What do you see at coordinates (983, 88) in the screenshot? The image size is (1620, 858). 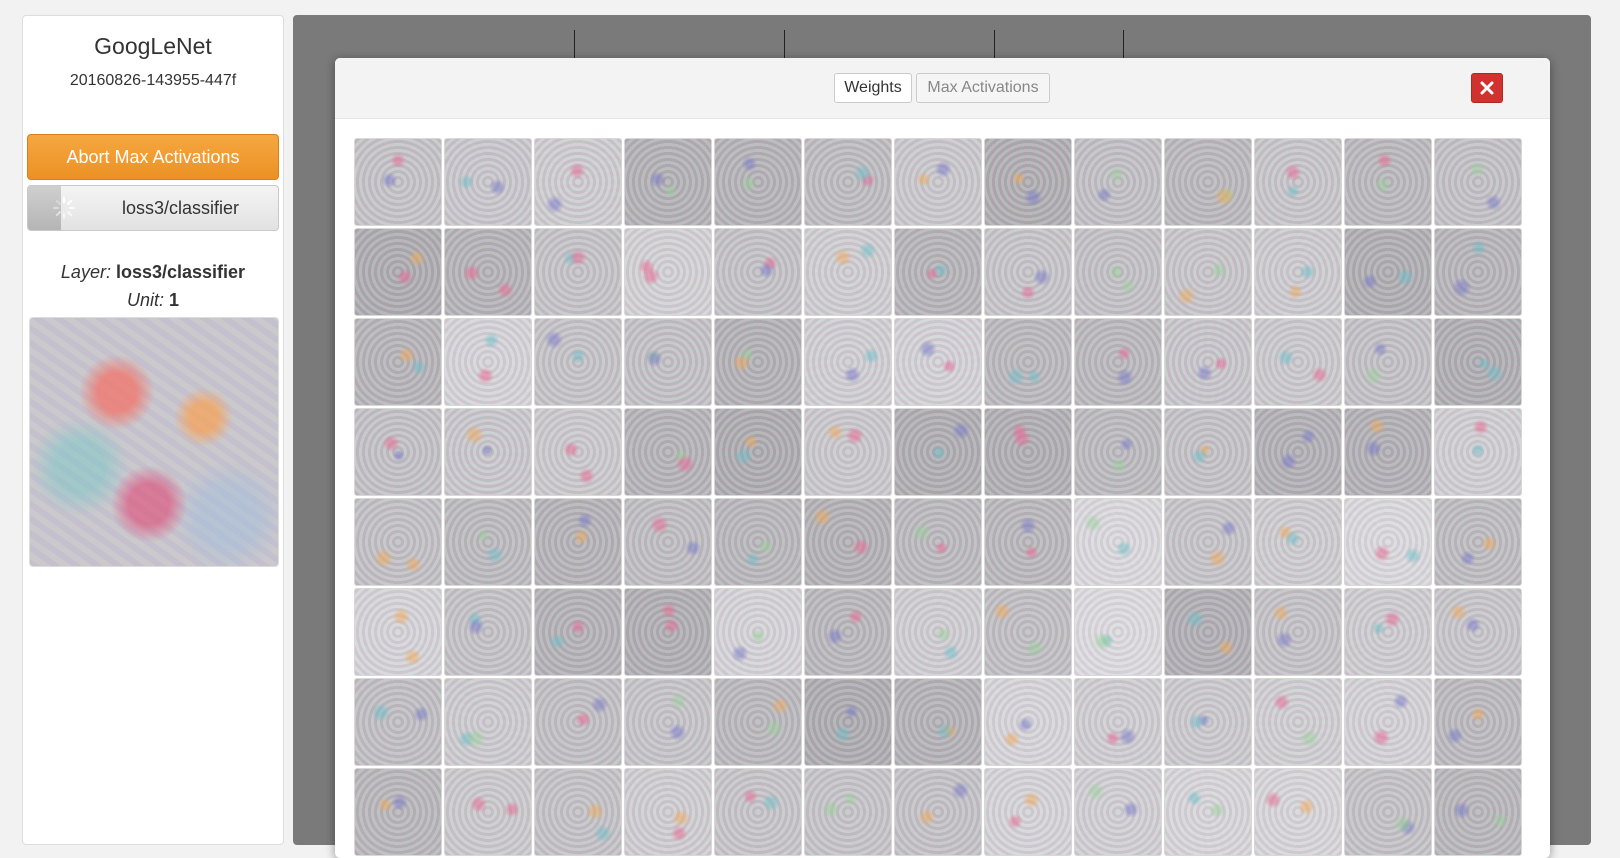 I see `tab-max-activations: Max Activations` at bounding box center [983, 88].